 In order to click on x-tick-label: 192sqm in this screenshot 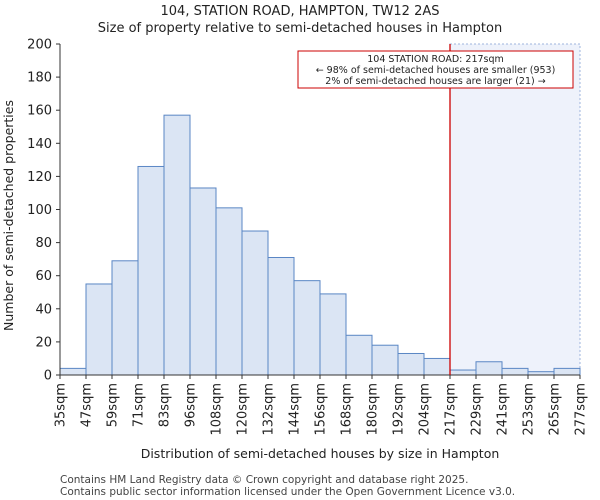, I will do `click(399, 409)`.